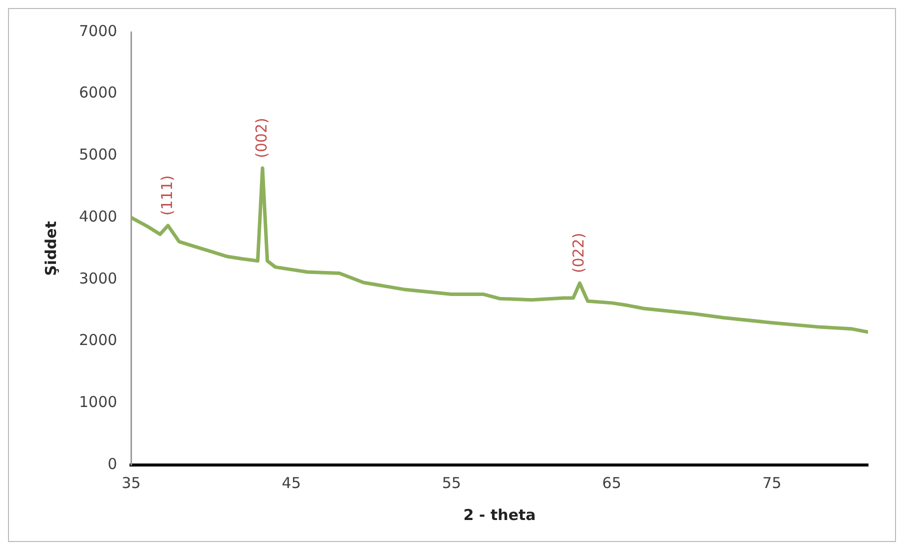  Describe the element at coordinates (98, 340) in the screenshot. I see `y-tick-label: 2000` at that location.